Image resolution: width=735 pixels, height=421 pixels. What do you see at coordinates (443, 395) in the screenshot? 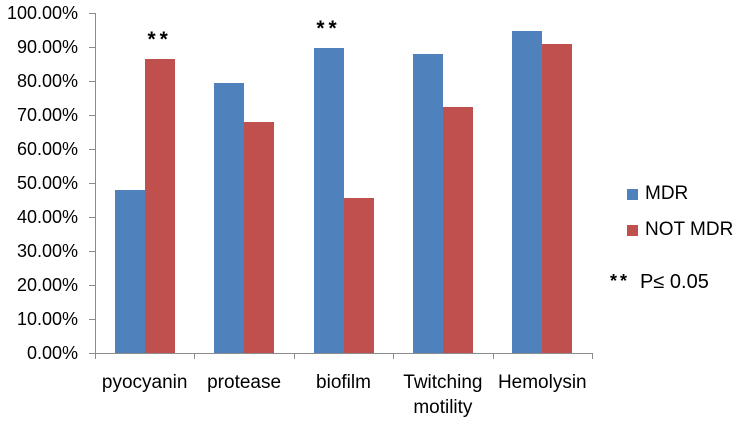
I see `x-axis-category-label-twitching-motility: Twitching motility` at bounding box center [443, 395].